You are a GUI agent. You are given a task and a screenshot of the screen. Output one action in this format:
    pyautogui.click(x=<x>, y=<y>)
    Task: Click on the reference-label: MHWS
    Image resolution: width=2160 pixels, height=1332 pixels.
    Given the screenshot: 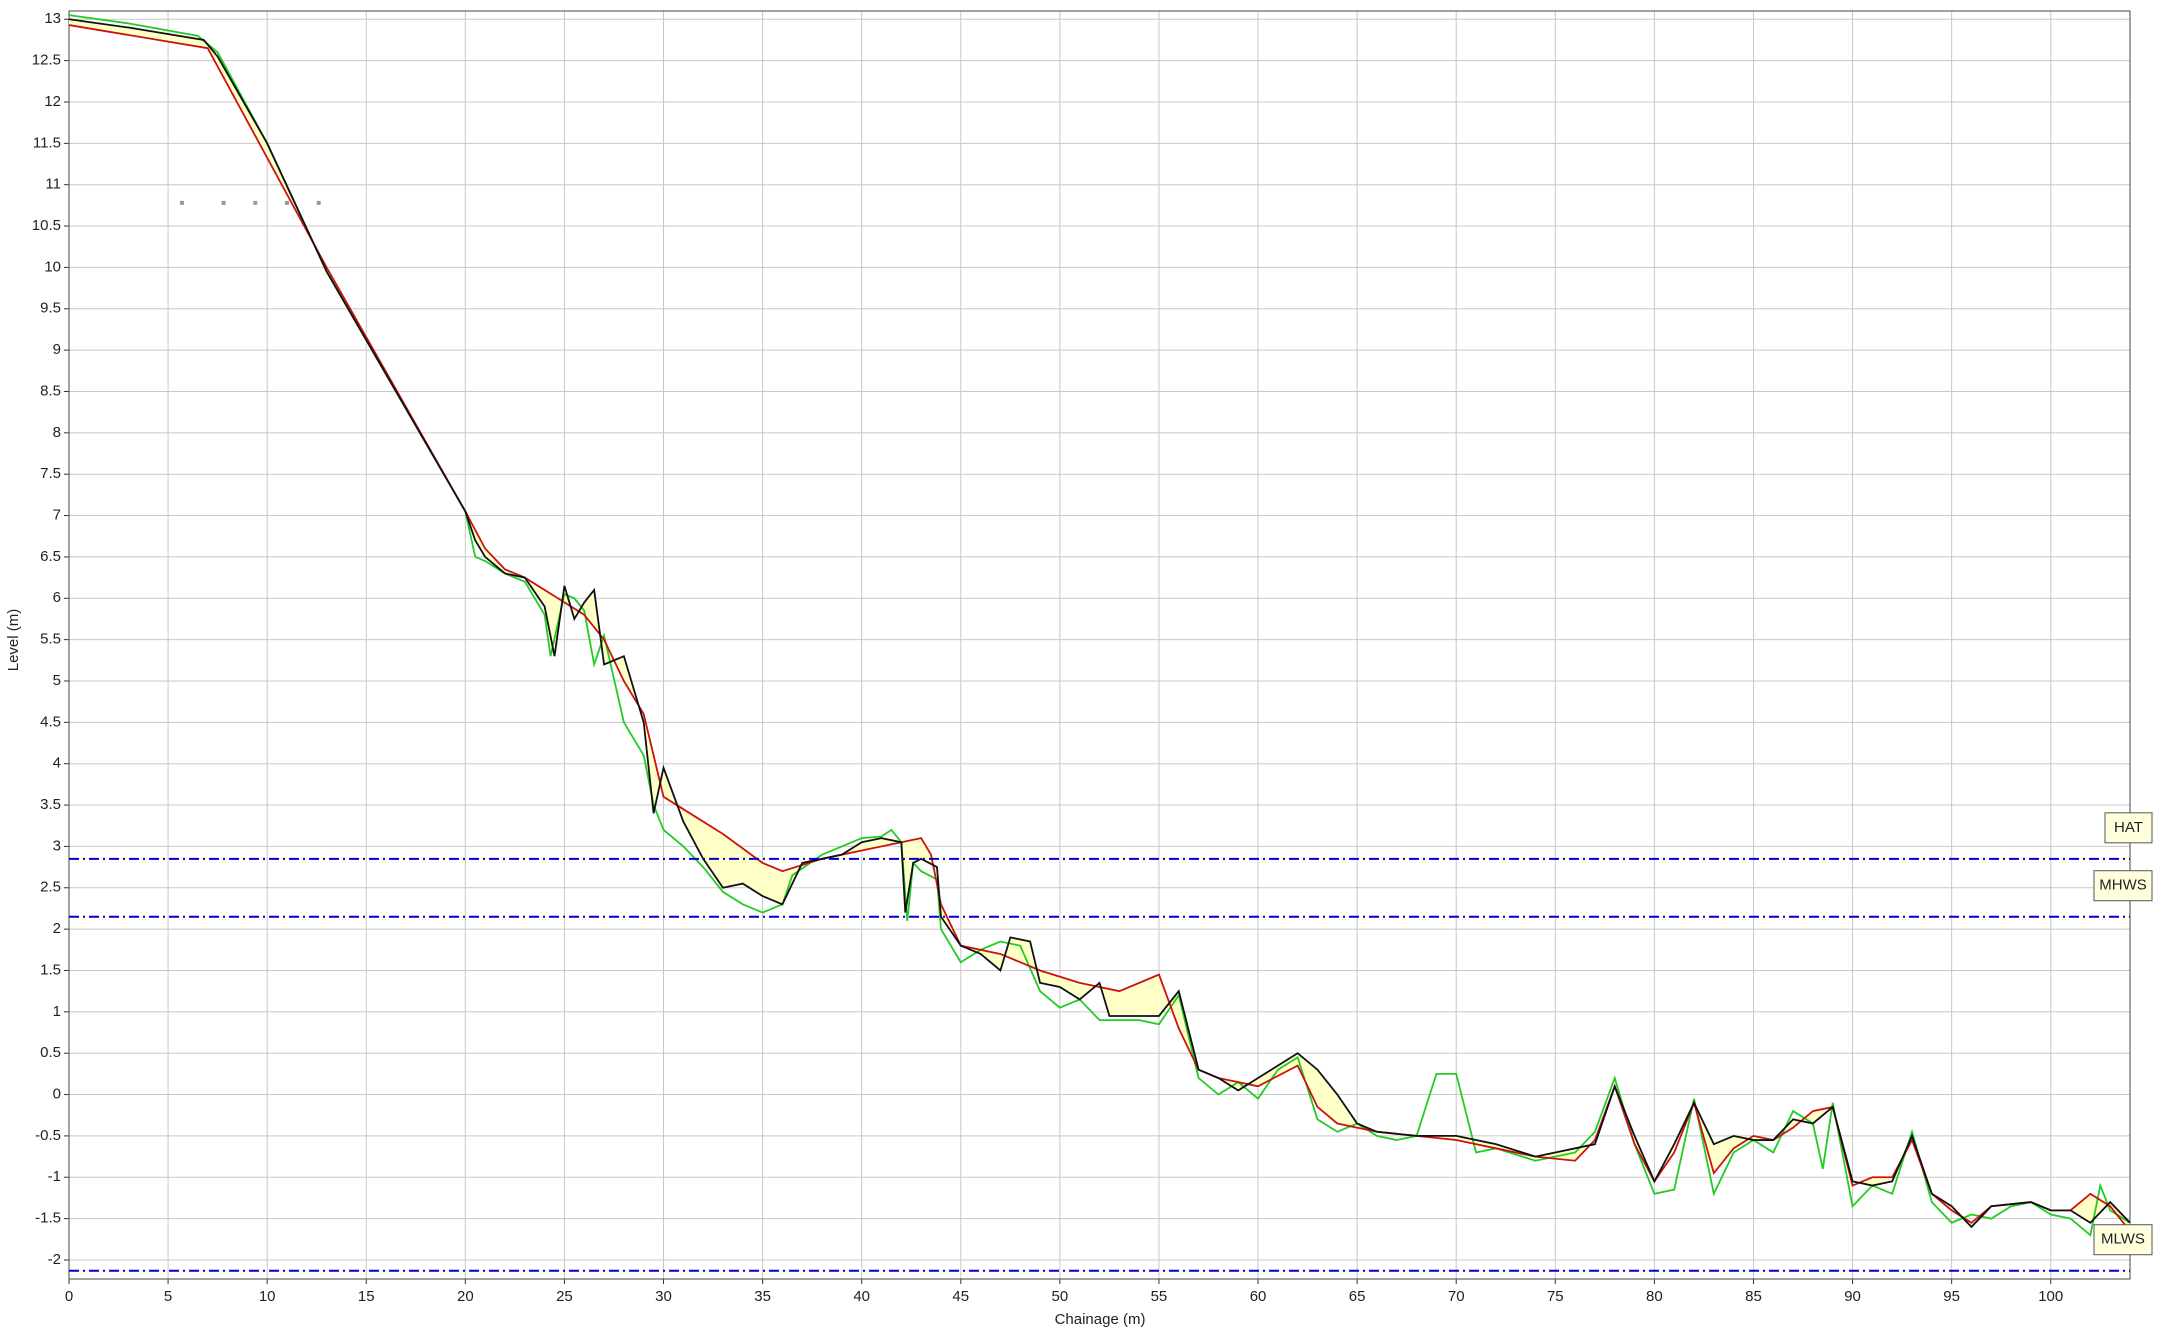 What is the action you would take?
    pyautogui.click(x=2123, y=886)
    